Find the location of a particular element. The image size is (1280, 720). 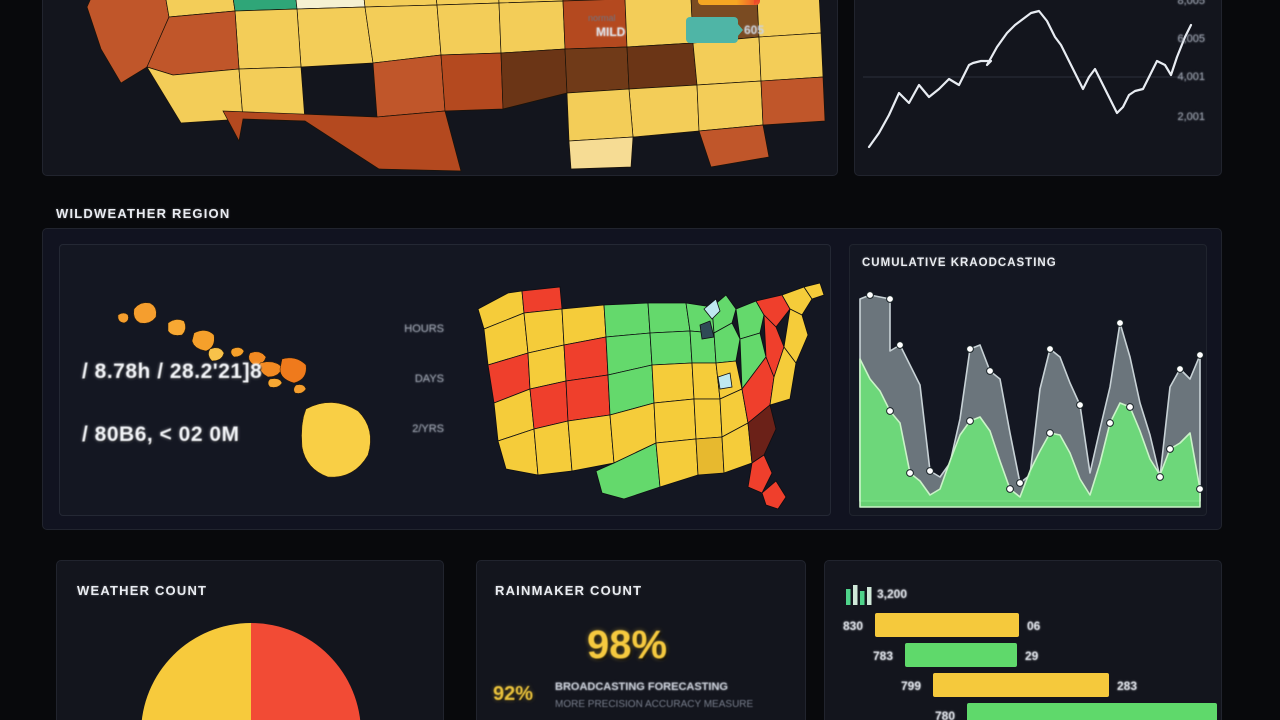

panel-bar-chart: 3,200 830 06 783 29 799 283 780 900 is located at coordinates (1023, 640).